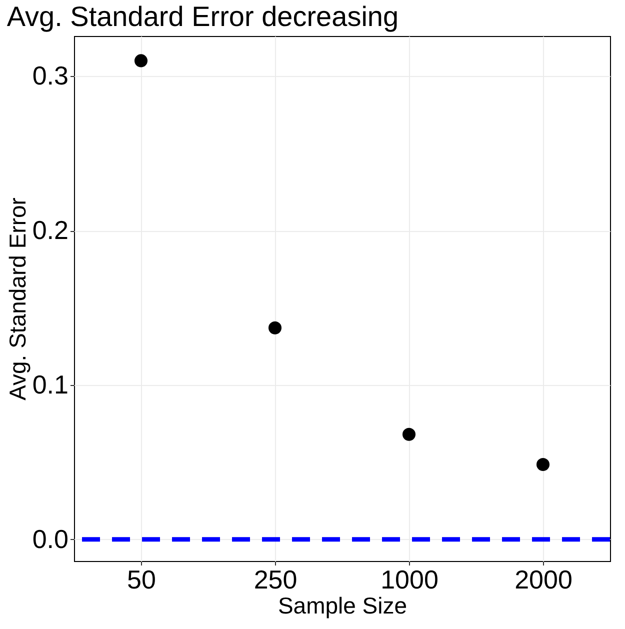 This screenshot has width=625, height=629. I want to click on y-tick-label: 0.1, so click(50, 384).